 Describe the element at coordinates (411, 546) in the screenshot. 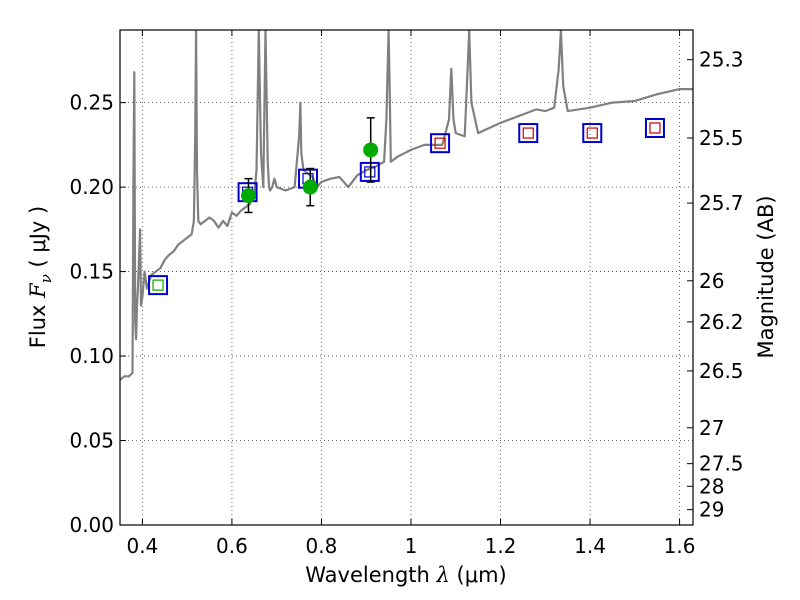

I see `x-tick-label: 1` at that location.